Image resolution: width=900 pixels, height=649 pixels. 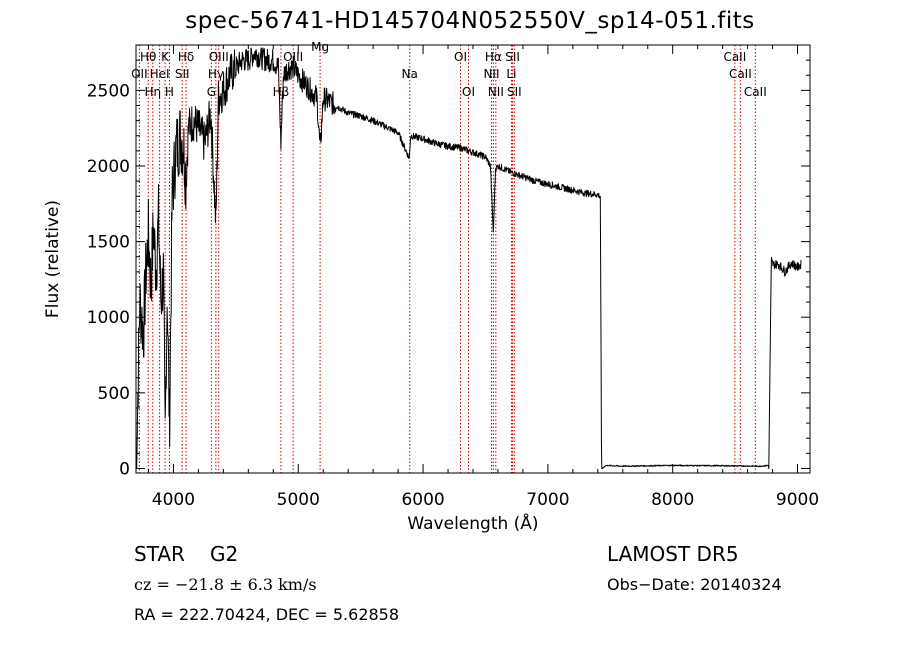 I want to click on y-tick-label: 0, so click(x=124, y=469).